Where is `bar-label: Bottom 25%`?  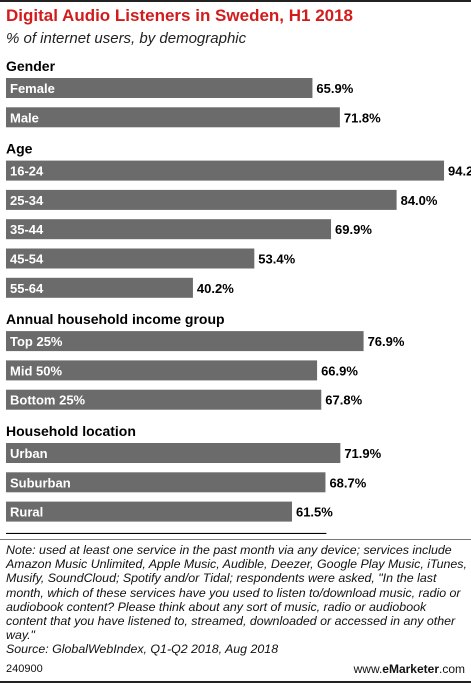
bar-label: Bottom 25% is located at coordinates (48, 400).